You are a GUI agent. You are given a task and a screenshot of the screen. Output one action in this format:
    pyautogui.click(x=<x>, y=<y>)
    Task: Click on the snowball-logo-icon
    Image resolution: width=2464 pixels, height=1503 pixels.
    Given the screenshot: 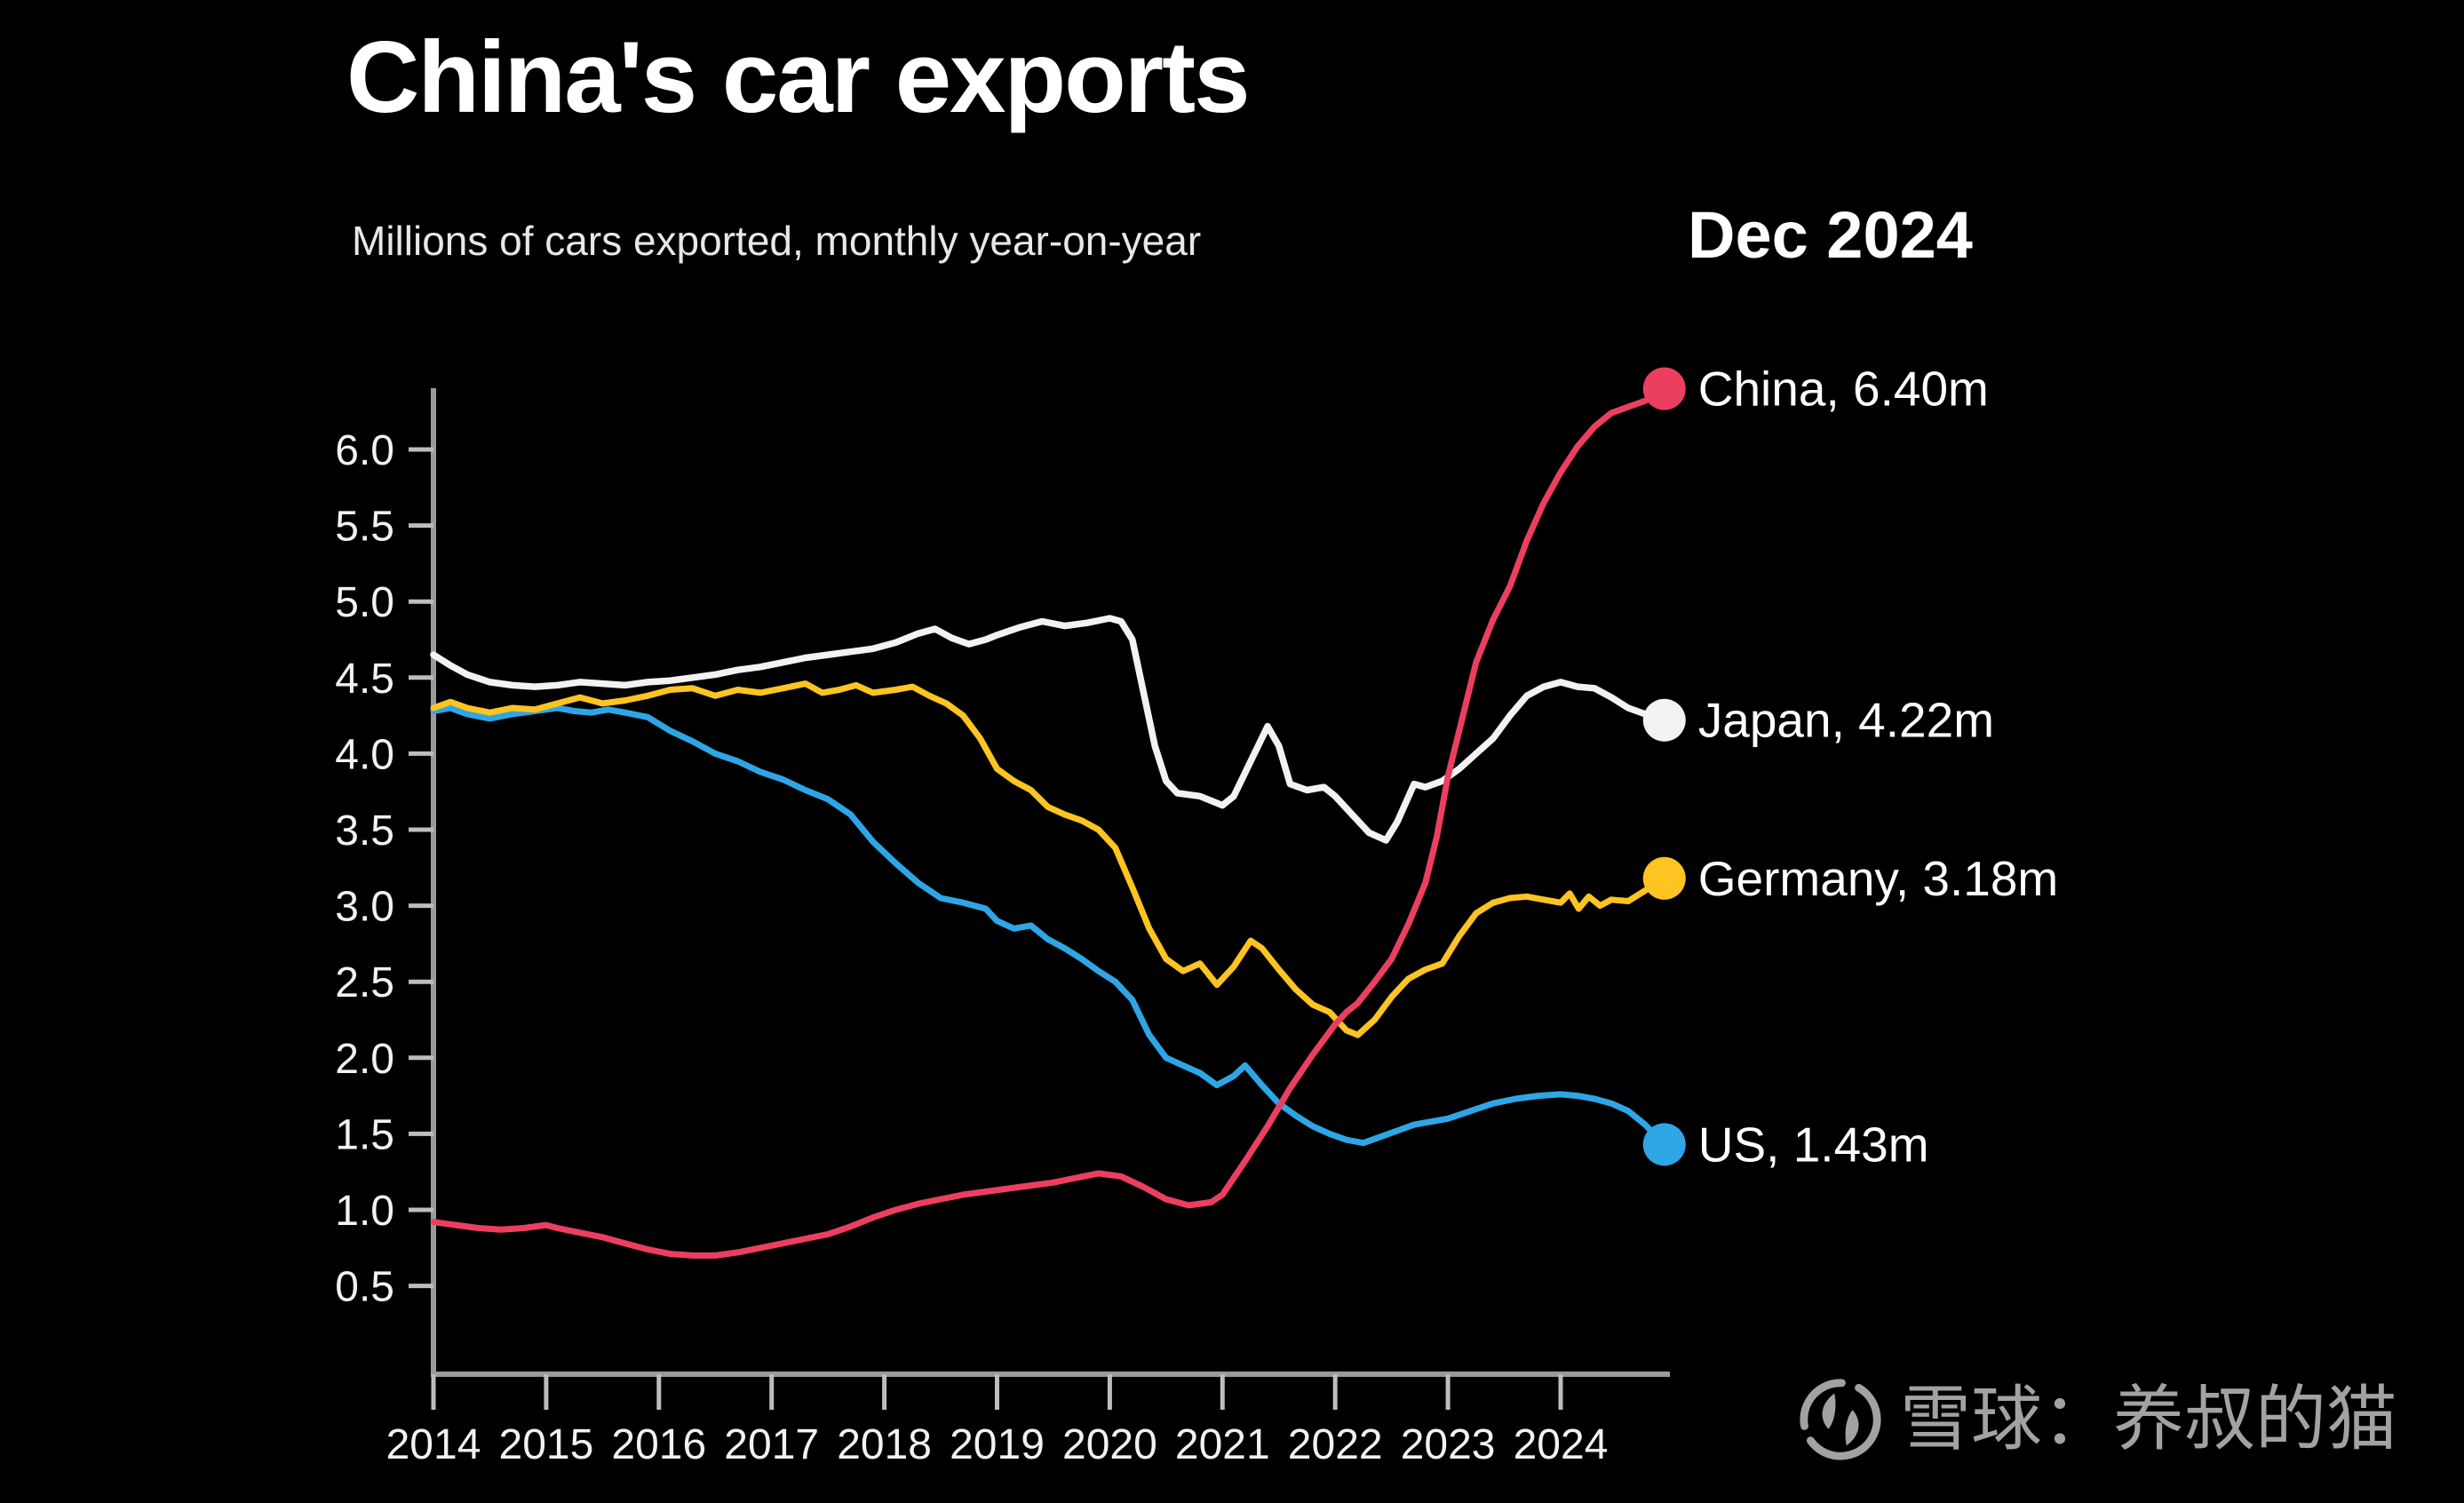 What is the action you would take?
    pyautogui.click(x=1840, y=1419)
    